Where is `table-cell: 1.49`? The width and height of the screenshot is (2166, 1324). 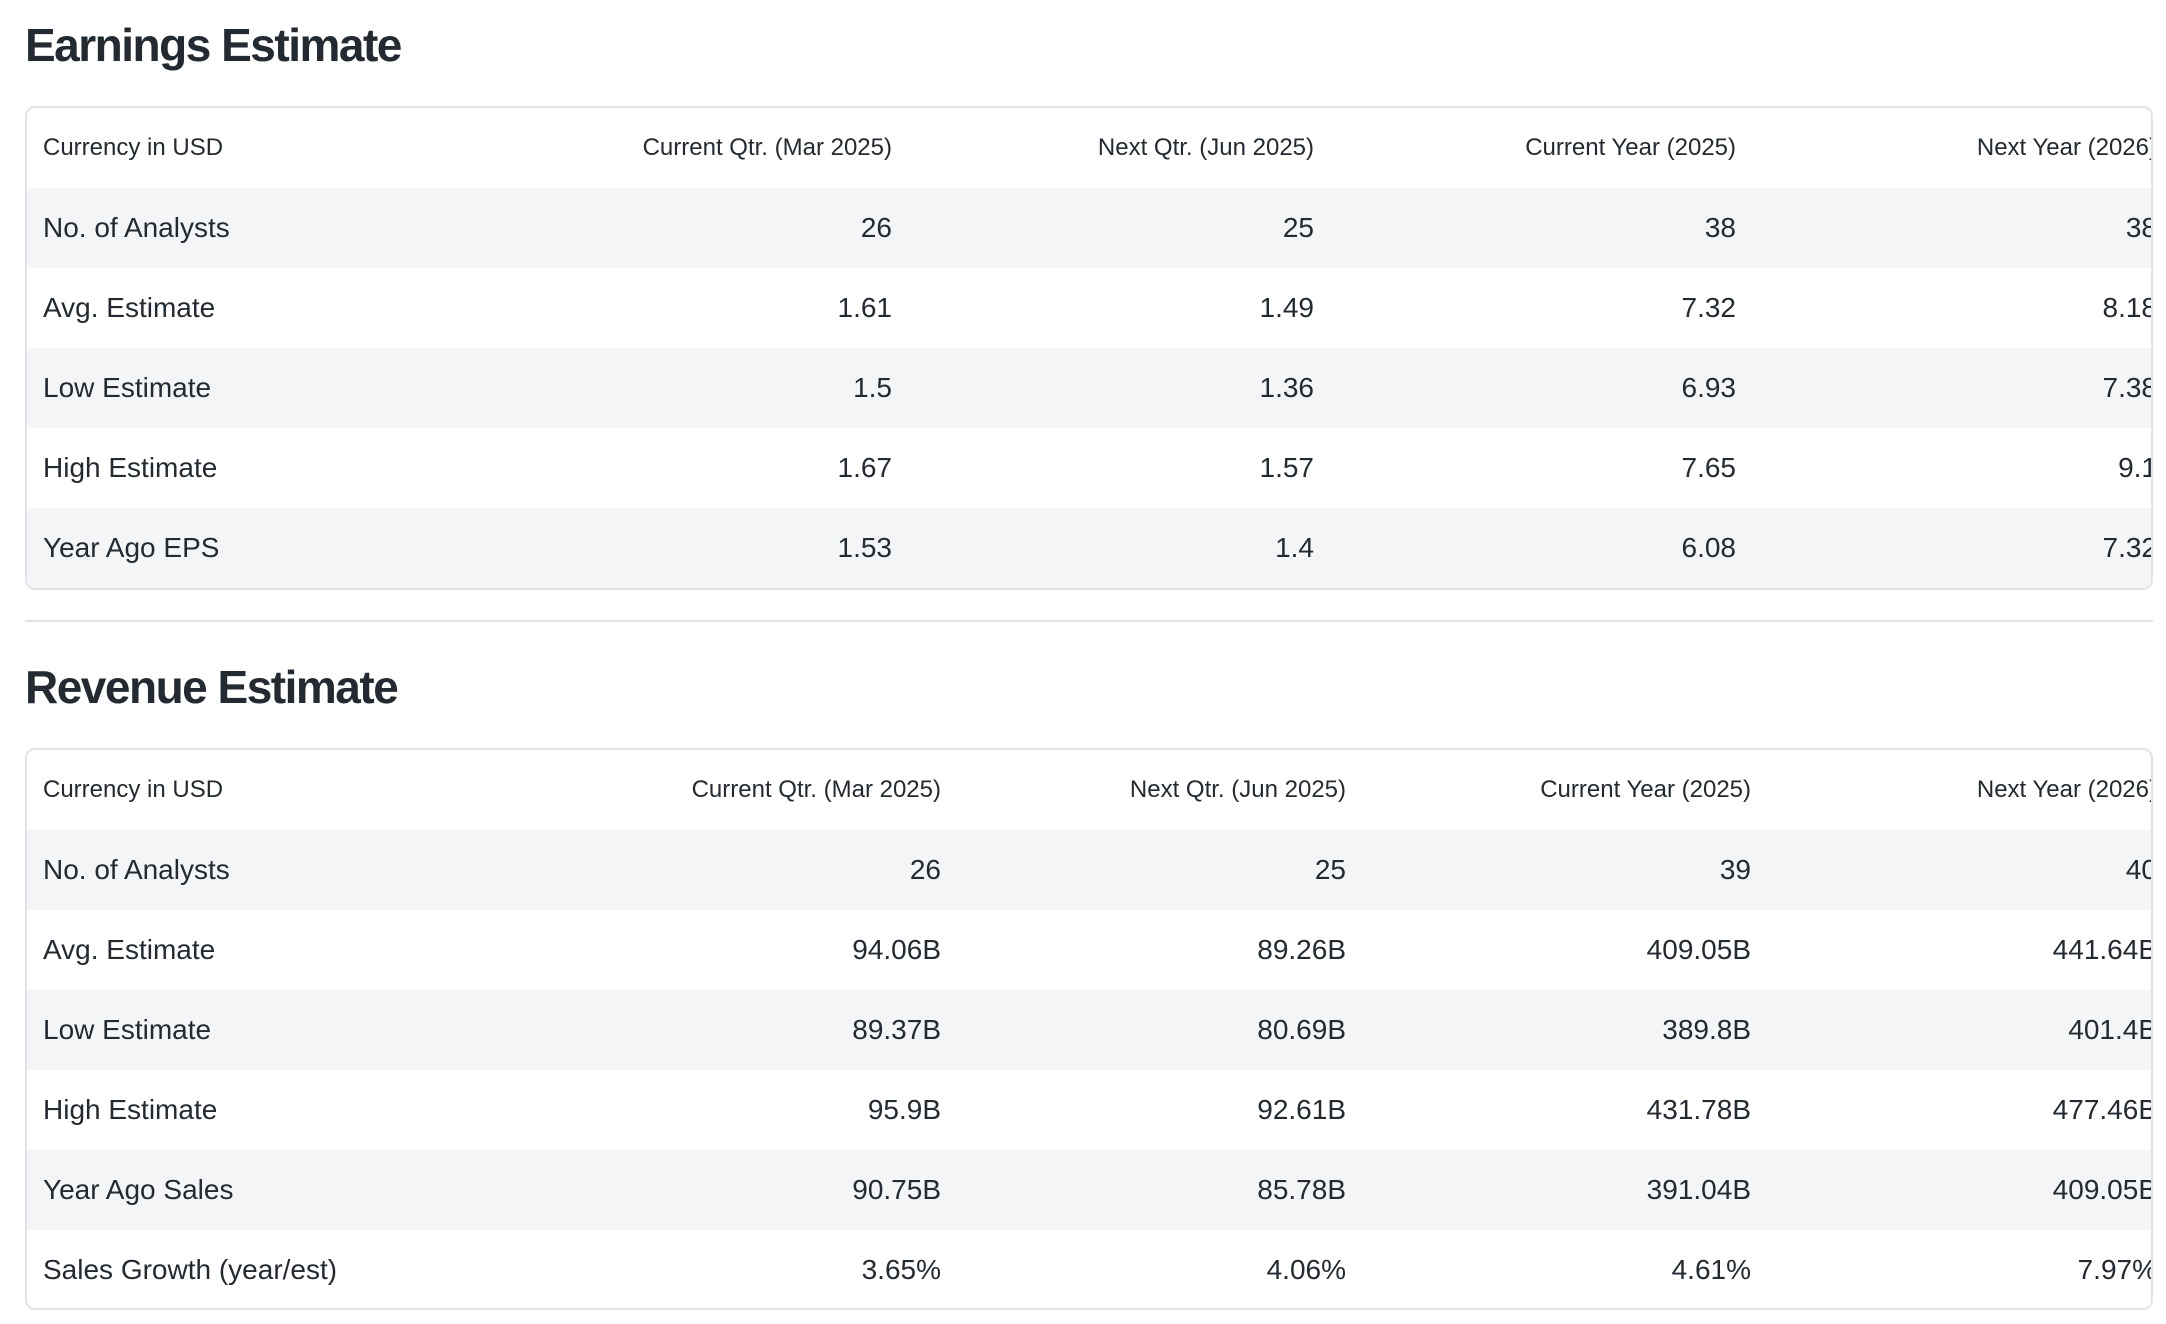 table-cell: 1.49 is located at coordinates (1119, 308).